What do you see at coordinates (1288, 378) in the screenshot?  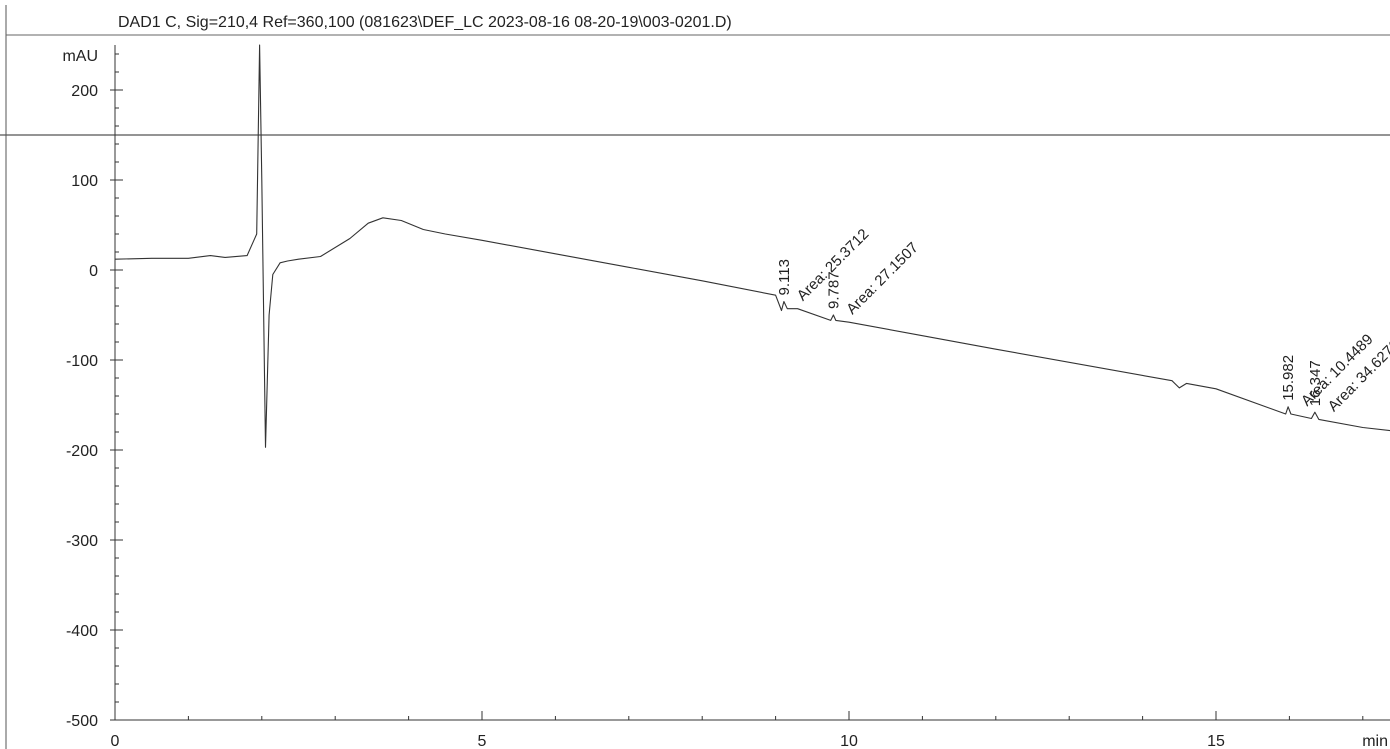 I see `peak-rt-label: 15.982` at bounding box center [1288, 378].